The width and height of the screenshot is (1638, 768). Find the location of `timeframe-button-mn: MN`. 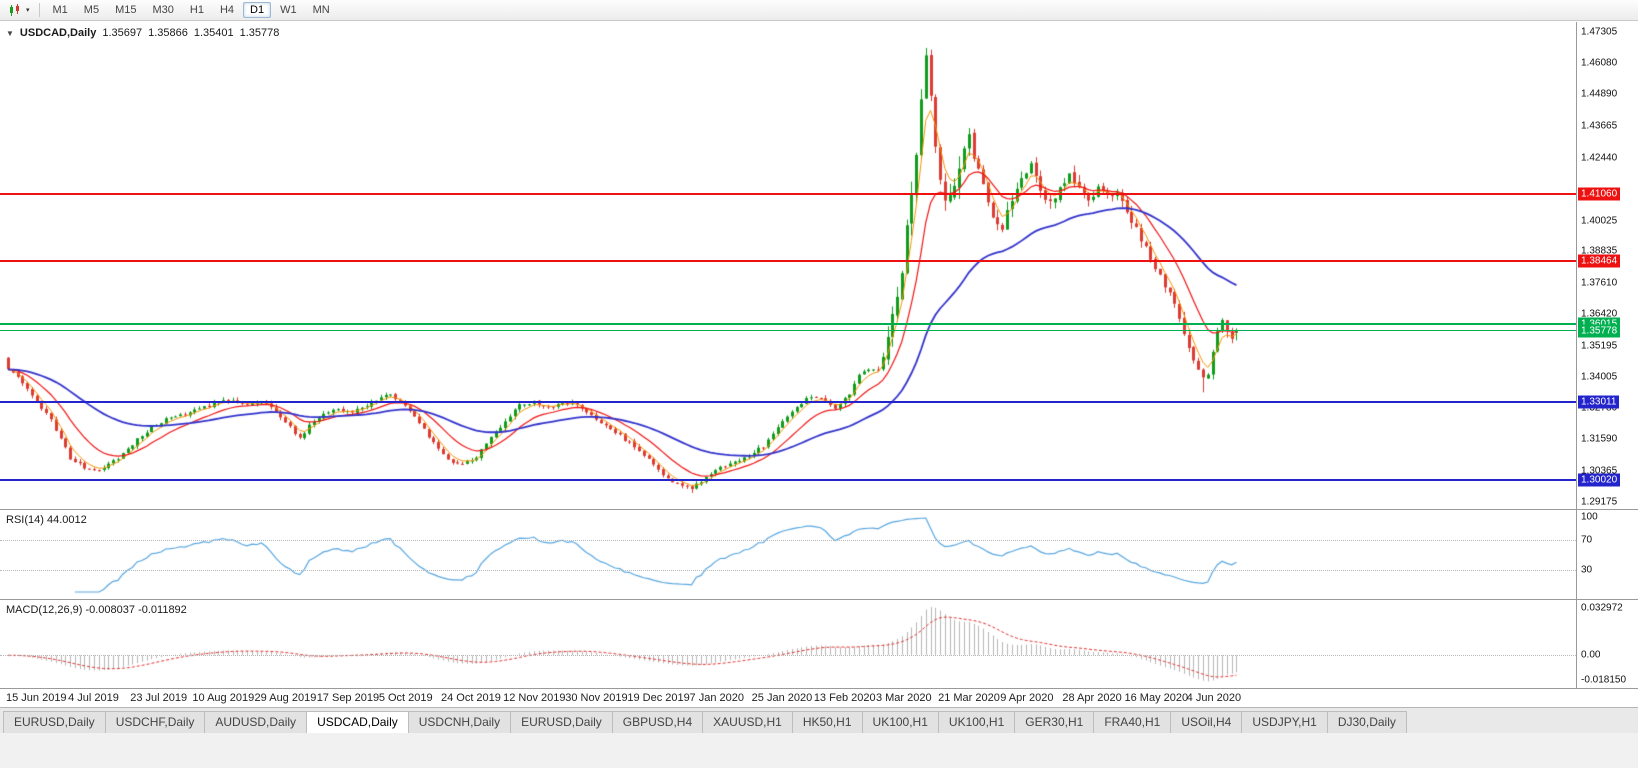

timeframe-button-mn: MN is located at coordinates (321, 10).